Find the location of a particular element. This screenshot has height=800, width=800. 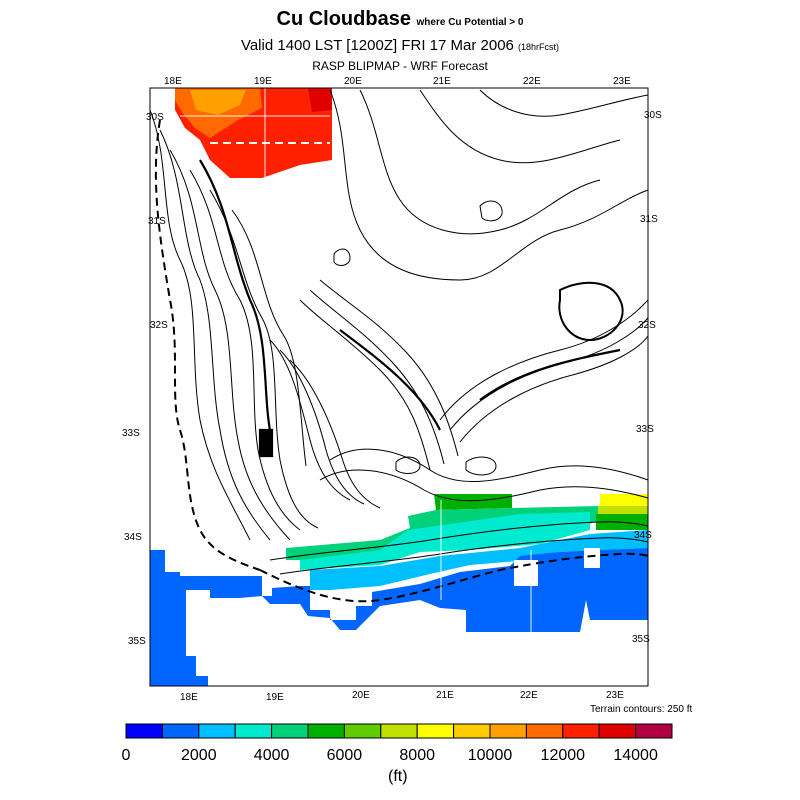

colorbar-tick-label: 4000 is located at coordinates (272, 755).